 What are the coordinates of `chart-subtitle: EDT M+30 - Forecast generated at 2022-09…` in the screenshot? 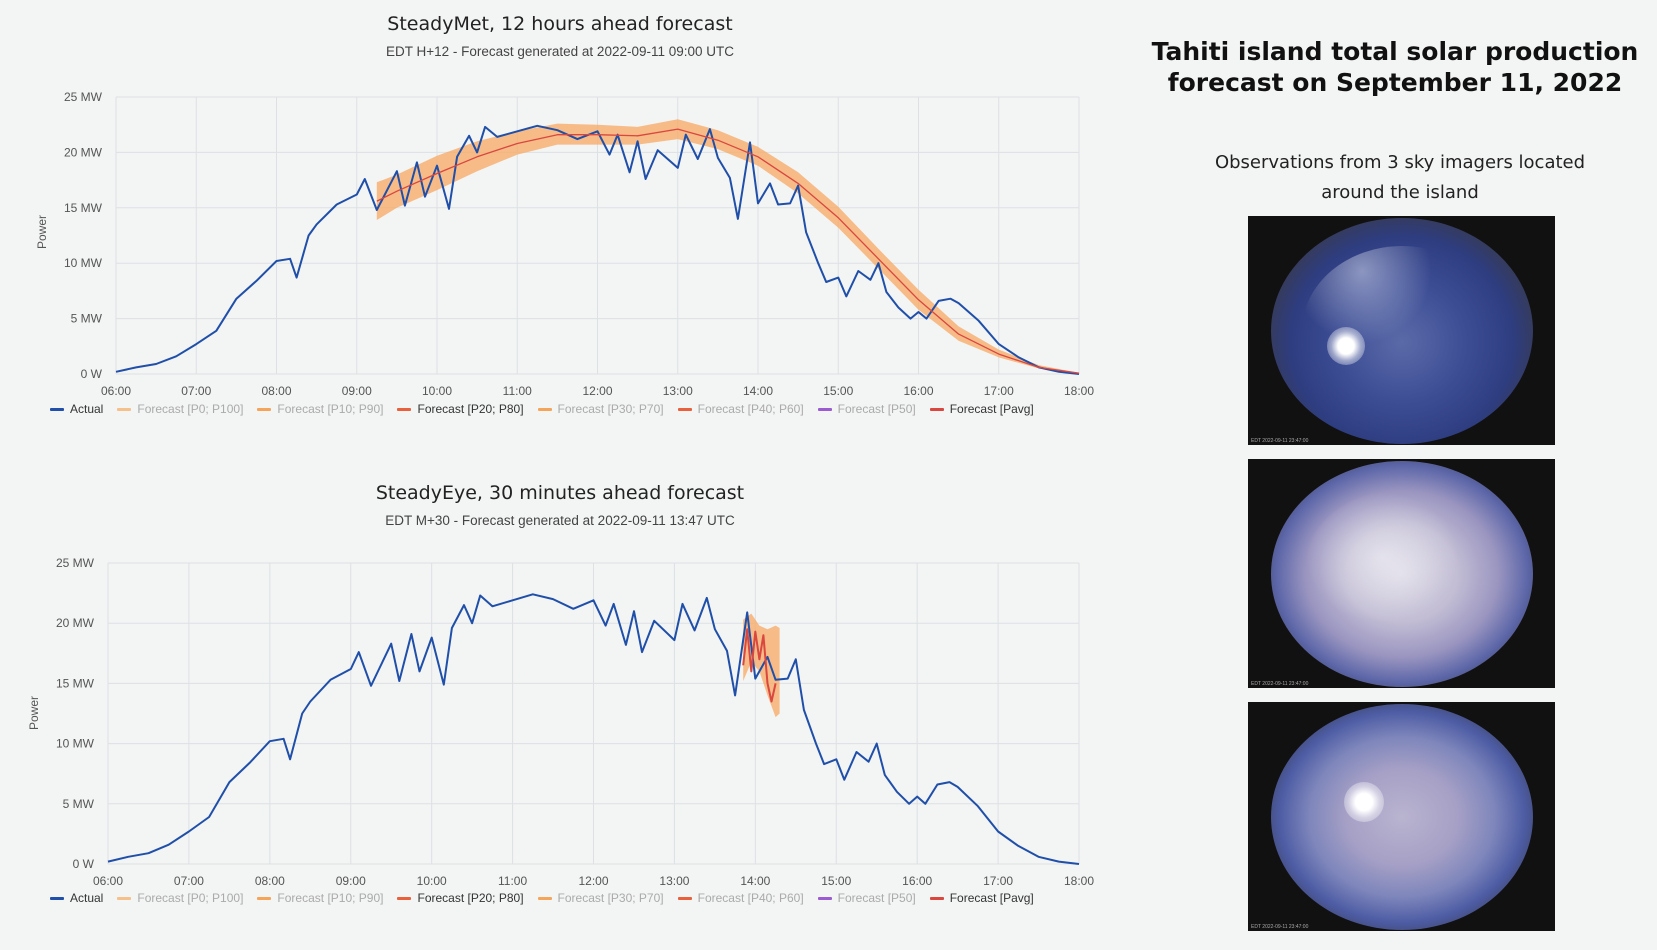 It's located at (560, 520).